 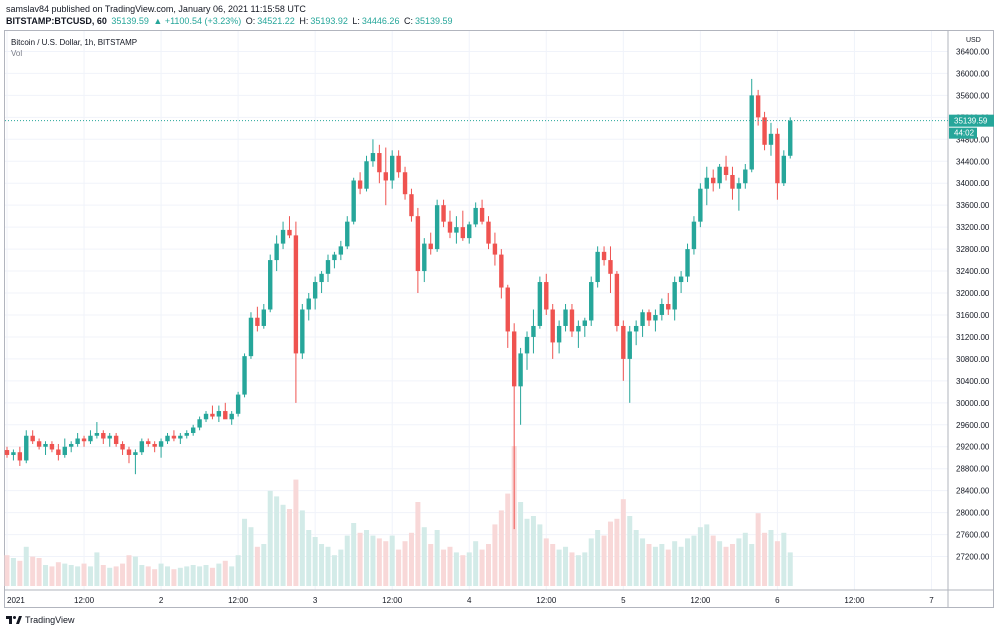 I want to click on y-tick-label: 27200.00, so click(x=973, y=557).